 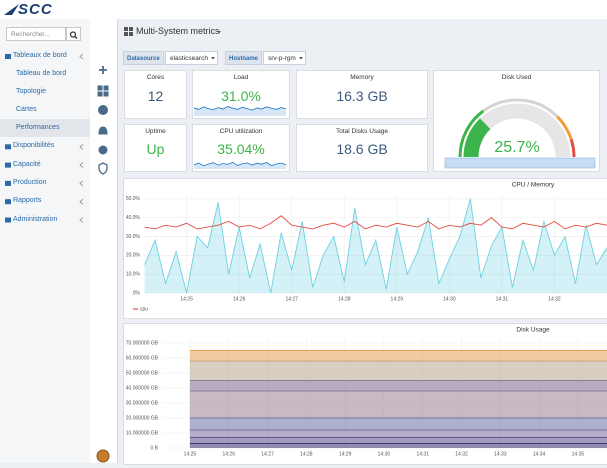 I want to click on panel-title: Disk Used, so click(x=516, y=77).